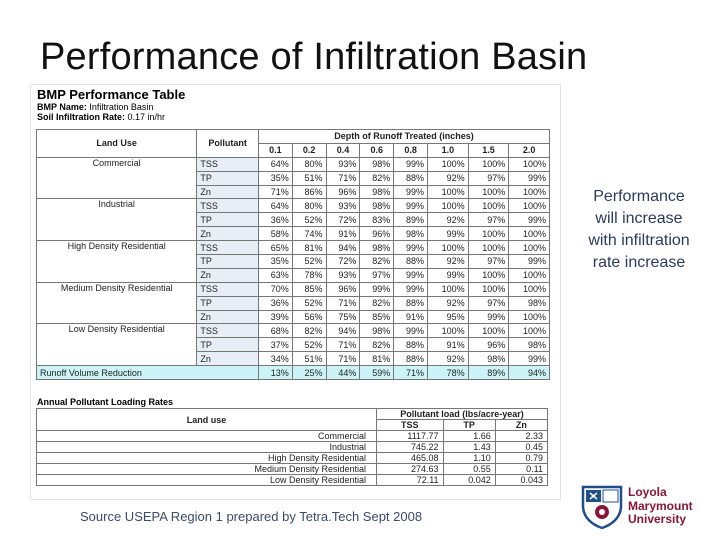 This screenshot has width=720, height=540. I want to click on table-row: TP 35% 52% 72% 82% 88% 92% 97% 99%, so click(293, 261).